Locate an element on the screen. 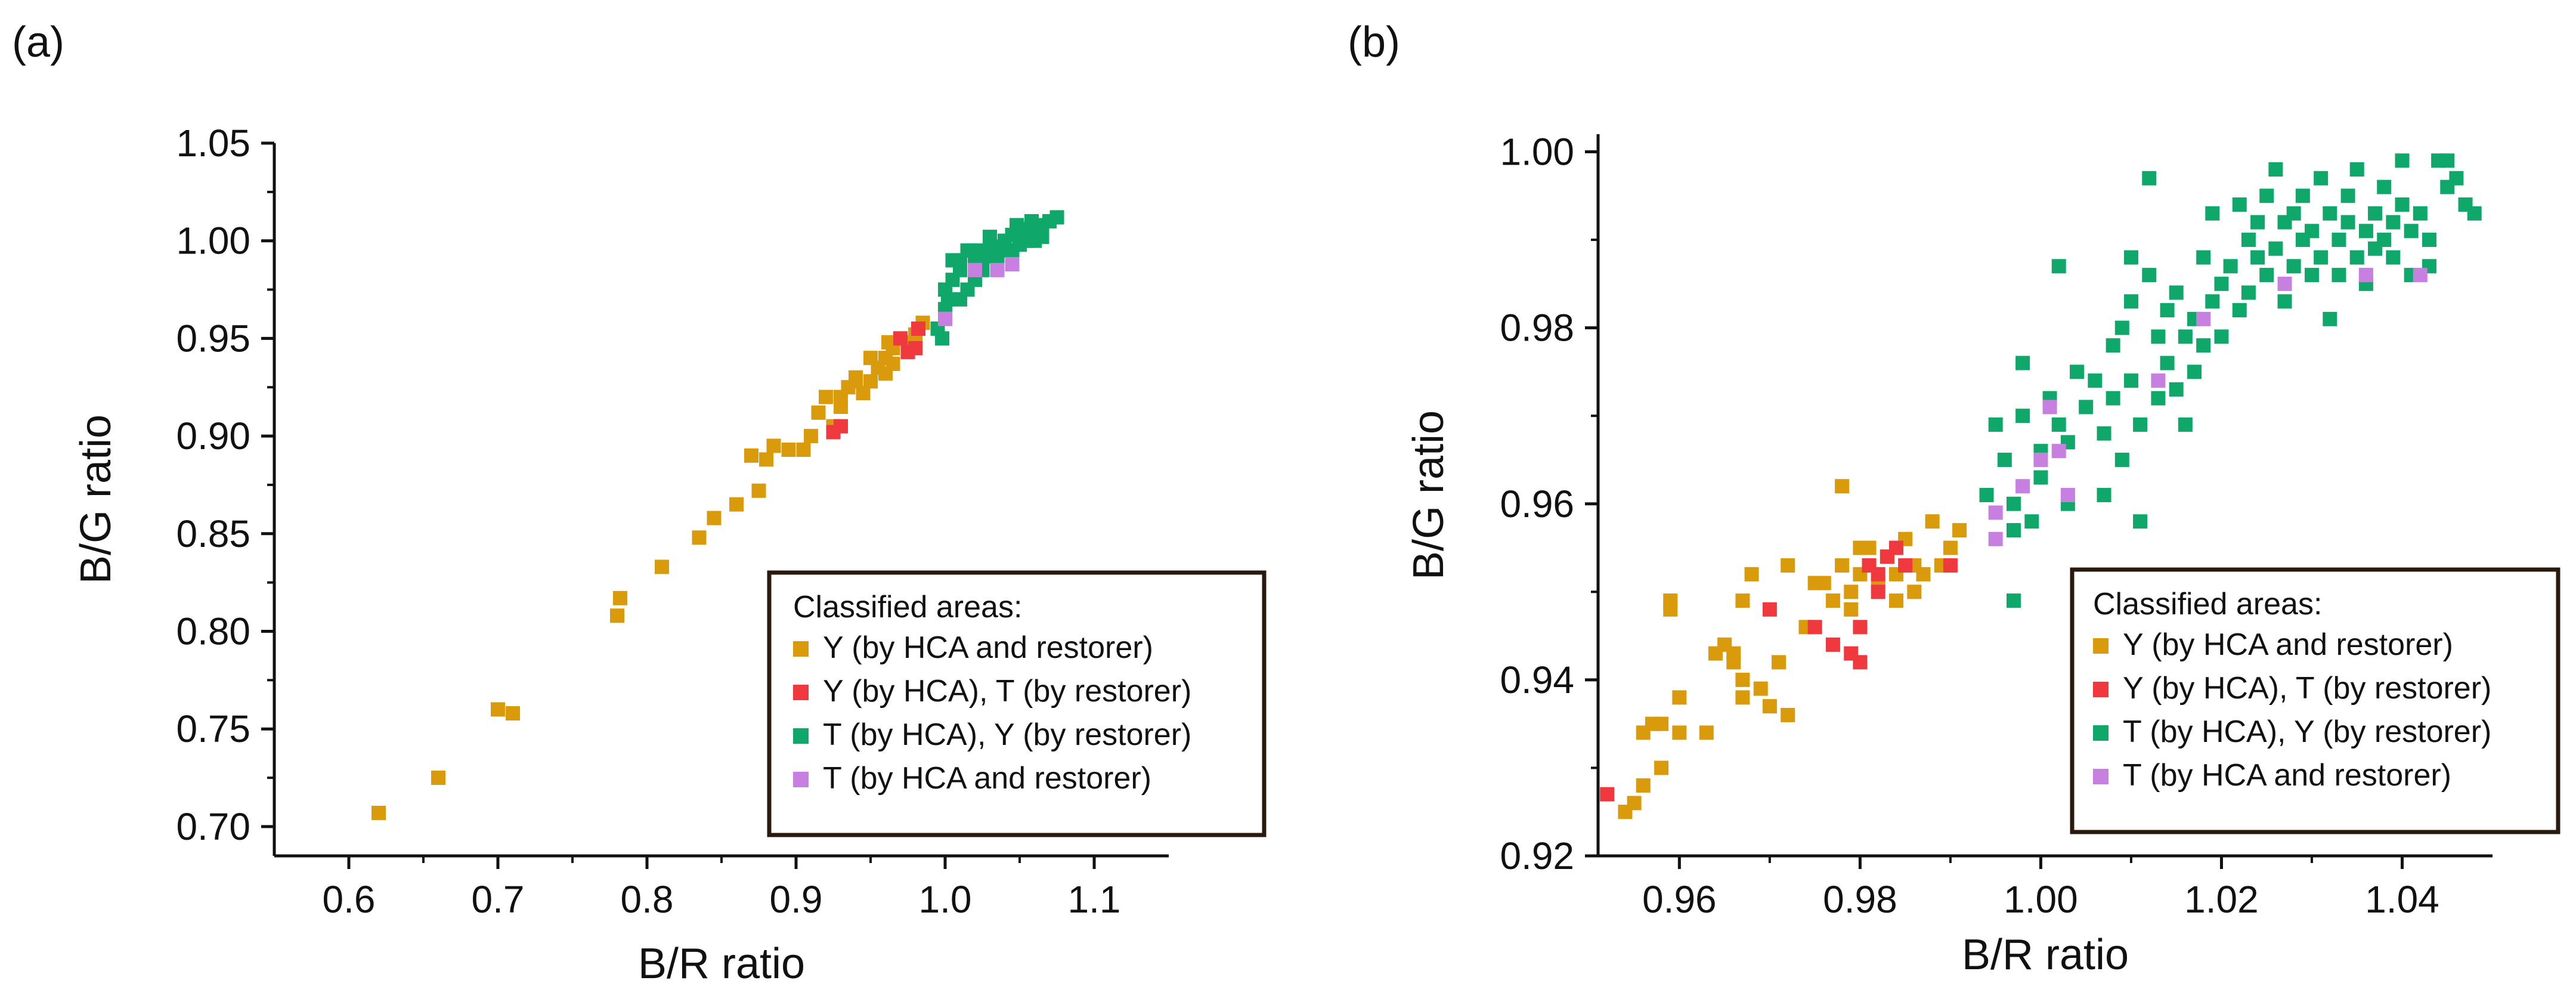 The height and width of the screenshot is (1002, 2576). x-tick-label: 1.00 is located at coordinates (2041, 899).